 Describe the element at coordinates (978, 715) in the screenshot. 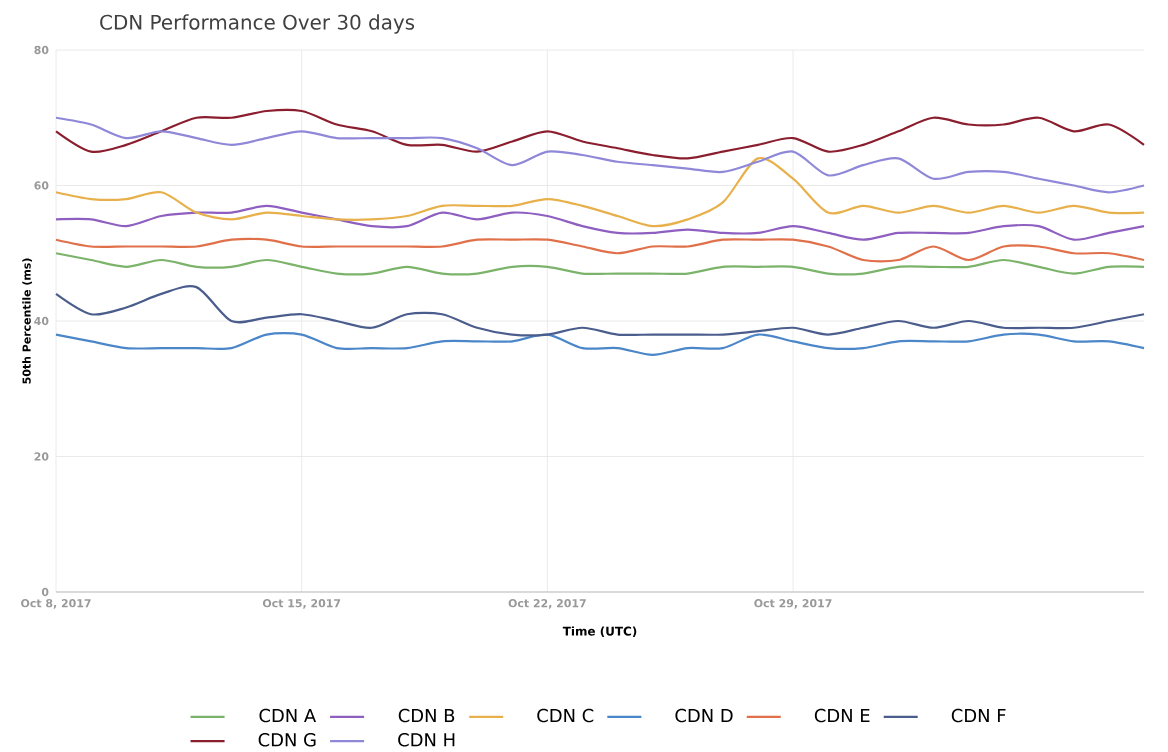

I see `legend-label: CDN F` at that location.